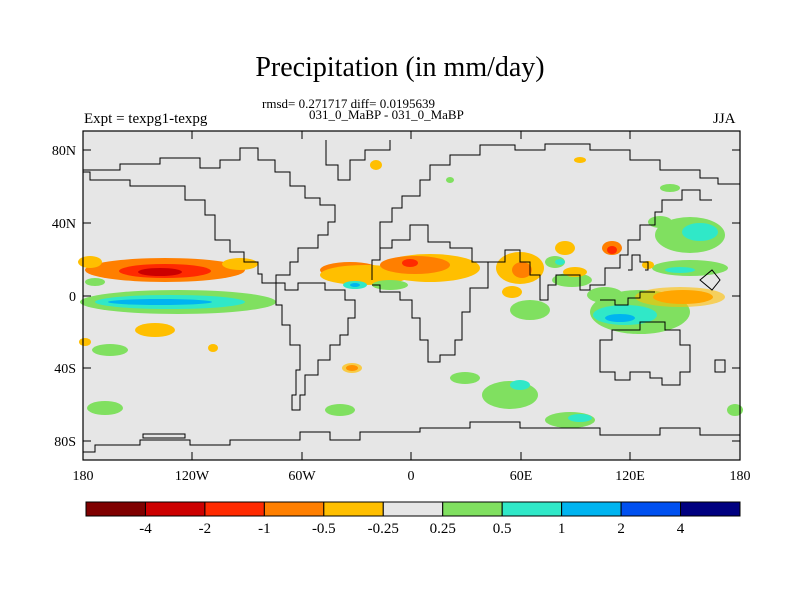  Describe the element at coordinates (412, 529) in the screenshot. I see `colorbar-labels: -4 -2 -1 -0.5 -0.25 0.25 0.5 1 2 4` at that location.